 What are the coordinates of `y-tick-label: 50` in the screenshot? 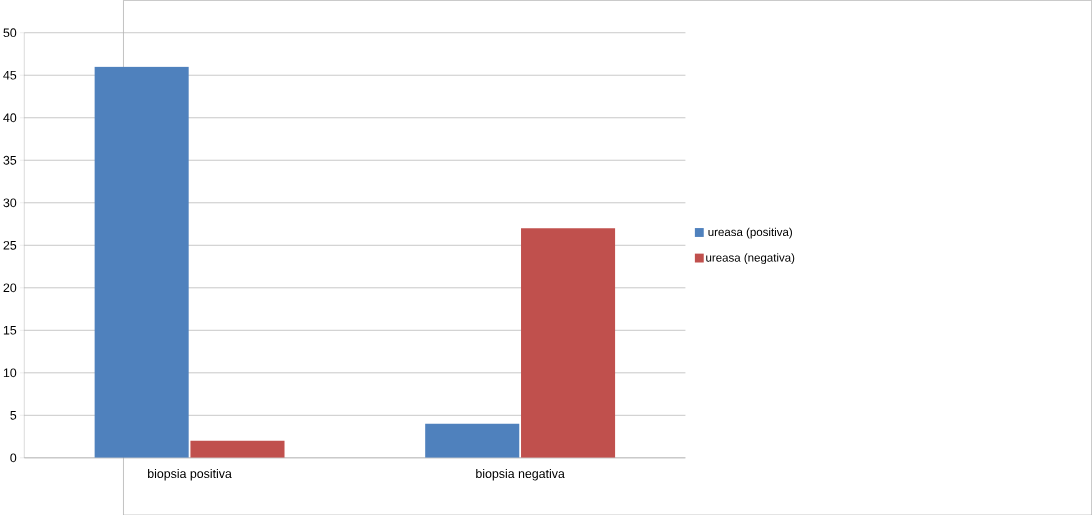 It's located at (10, 32).